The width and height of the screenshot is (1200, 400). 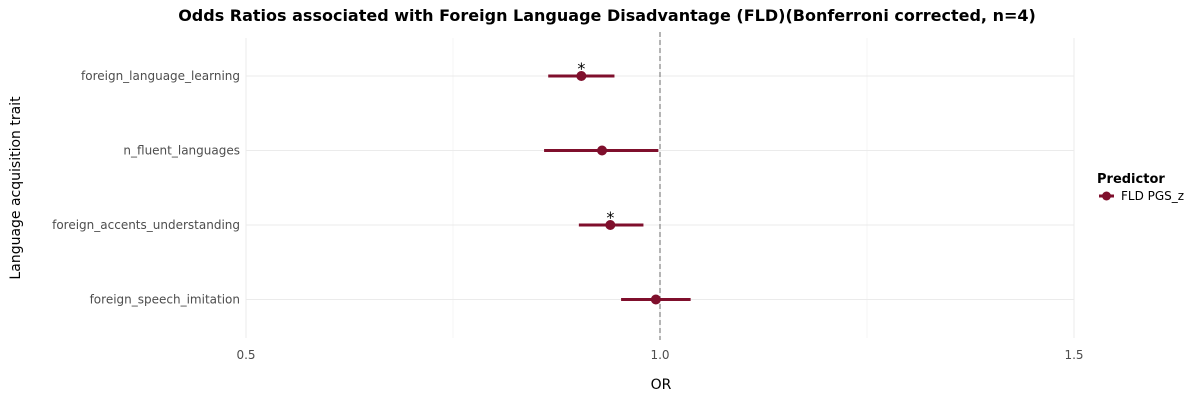 I want to click on y-tick-label: foreign_speech_imitation, so click(x=165, y=300).